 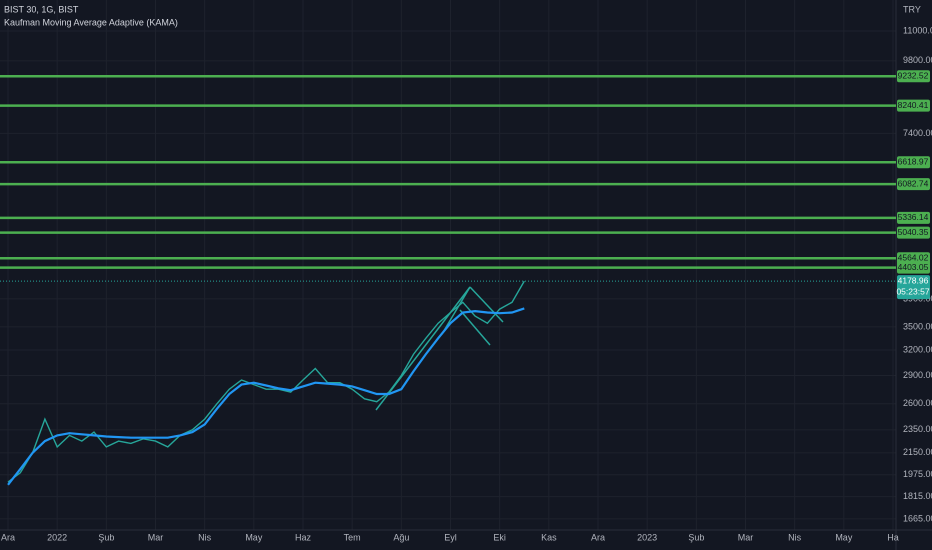 What do you see at coordinates (912, 9) in the screenshot?
I see `currency: TRY` at bounding box center [912, 9].